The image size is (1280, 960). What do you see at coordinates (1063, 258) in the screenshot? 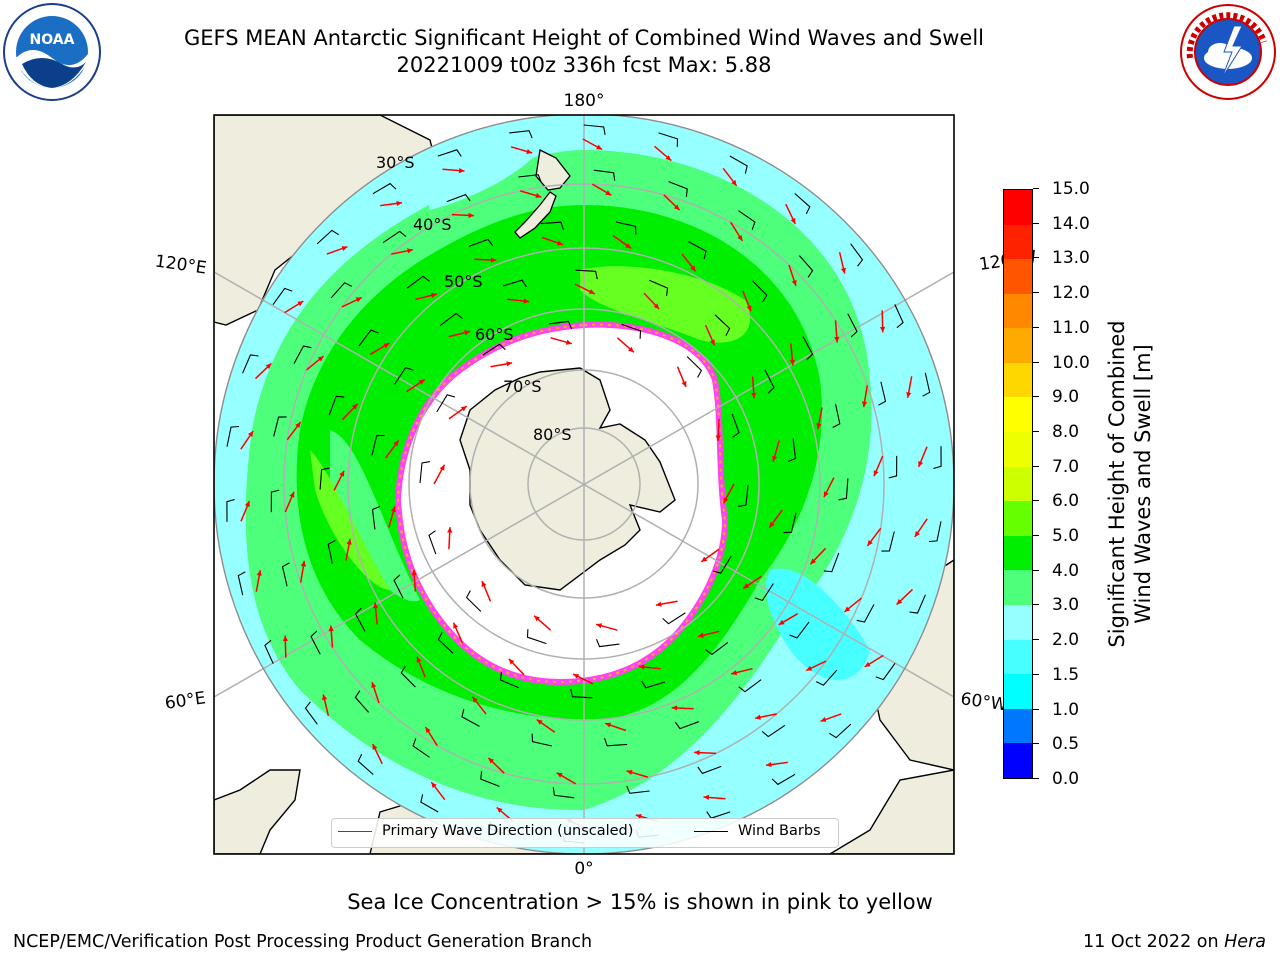
I see `colorbar-tick: 13.0` at bounding box center [1063, 258].